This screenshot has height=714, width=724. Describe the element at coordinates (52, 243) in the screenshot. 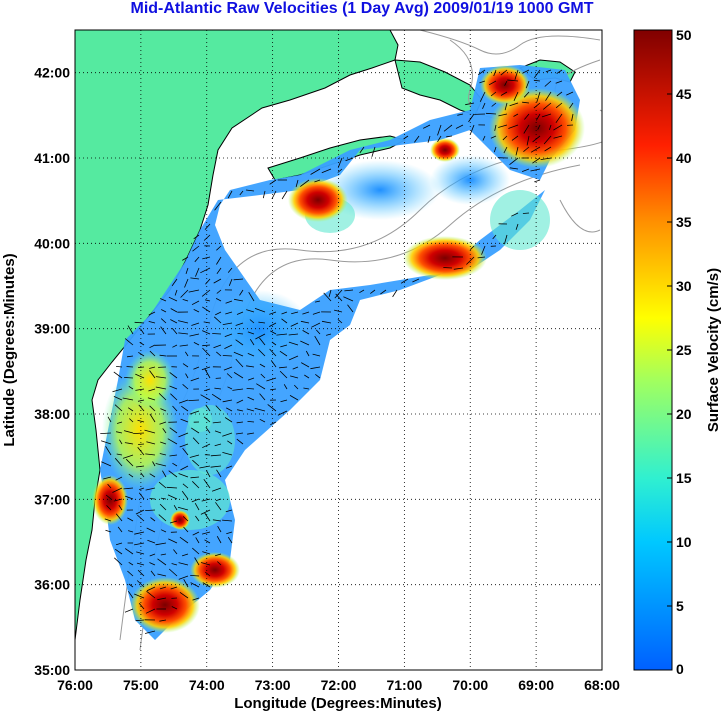

I see `lat-tick-label: 40:00` at that location.